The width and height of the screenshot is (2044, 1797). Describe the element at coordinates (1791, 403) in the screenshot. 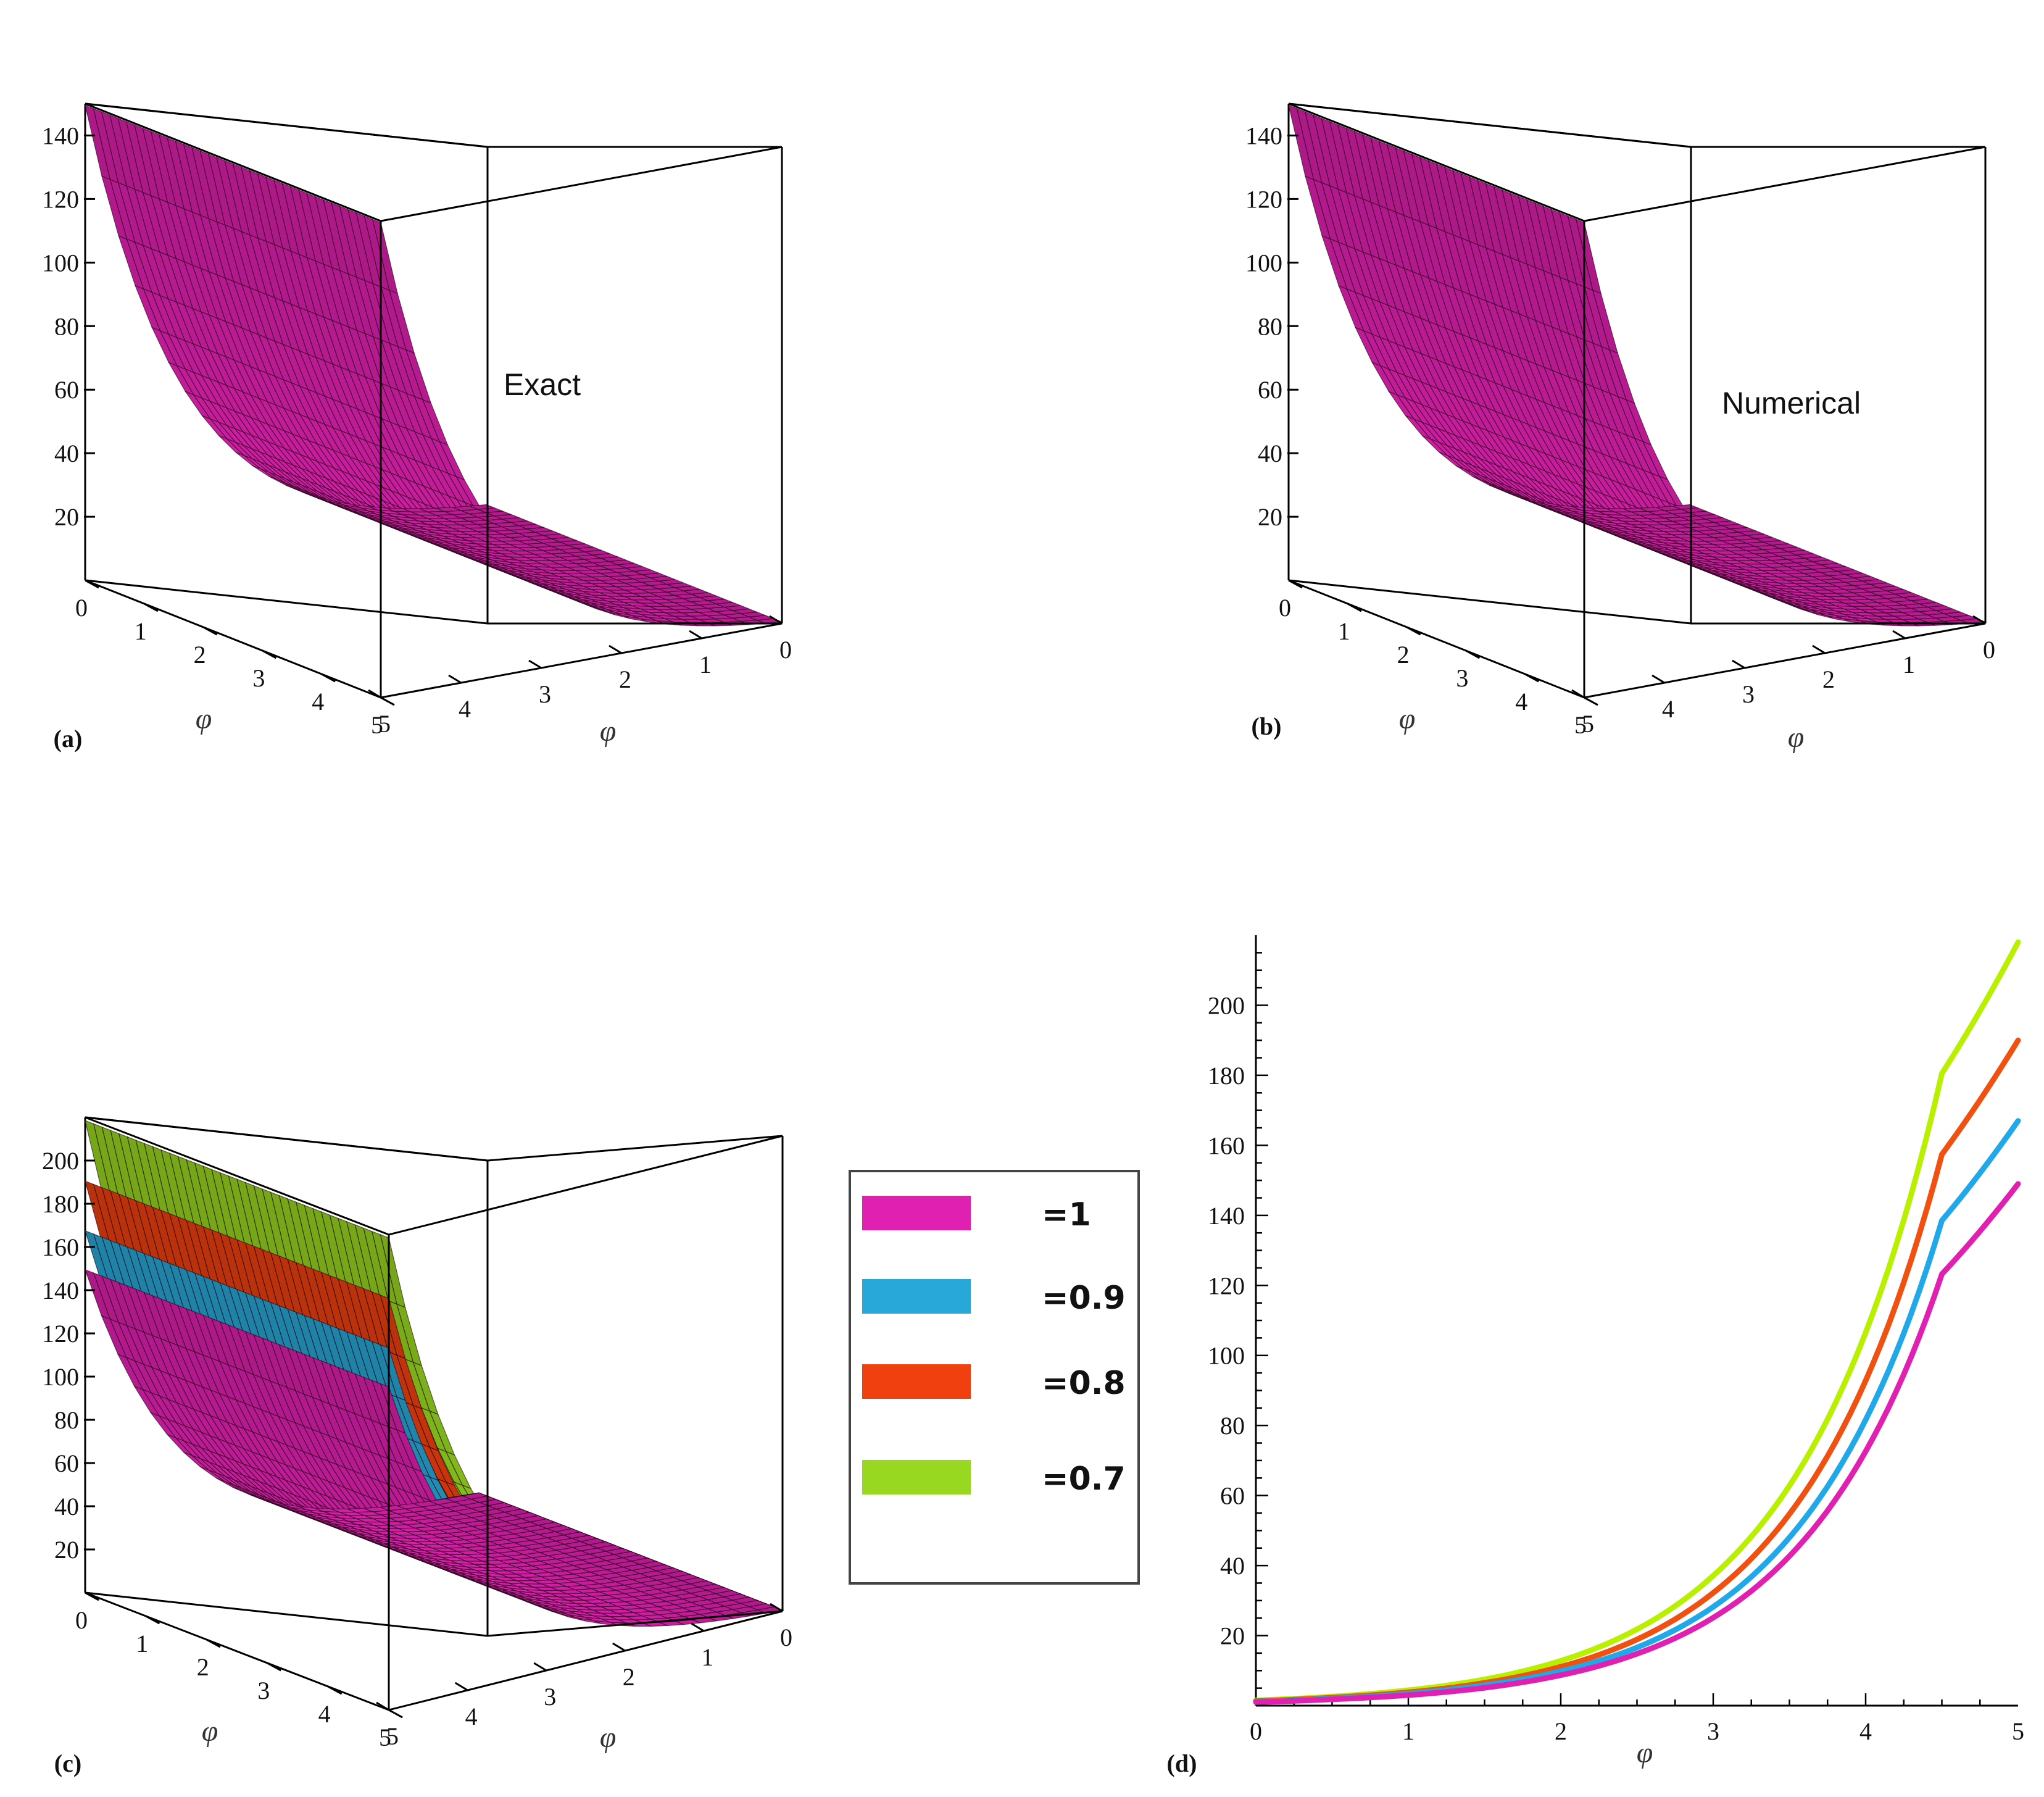

I see `surface-annotation: Numerical` at that location.